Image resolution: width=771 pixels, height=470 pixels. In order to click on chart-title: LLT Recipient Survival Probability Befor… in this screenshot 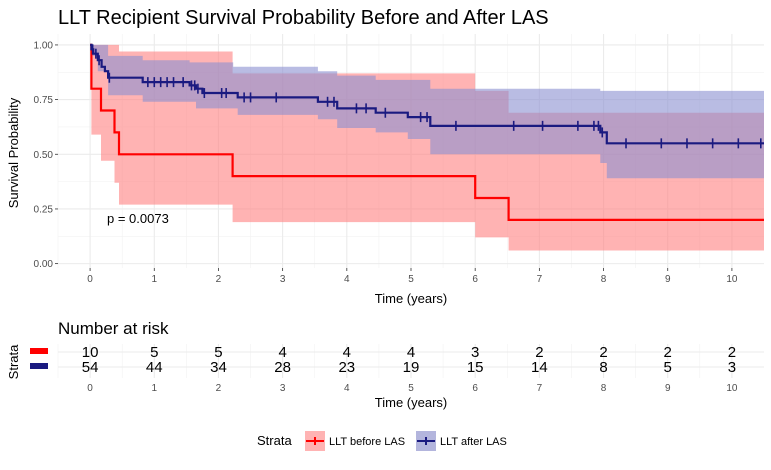, I will do `click(303, 18)`.